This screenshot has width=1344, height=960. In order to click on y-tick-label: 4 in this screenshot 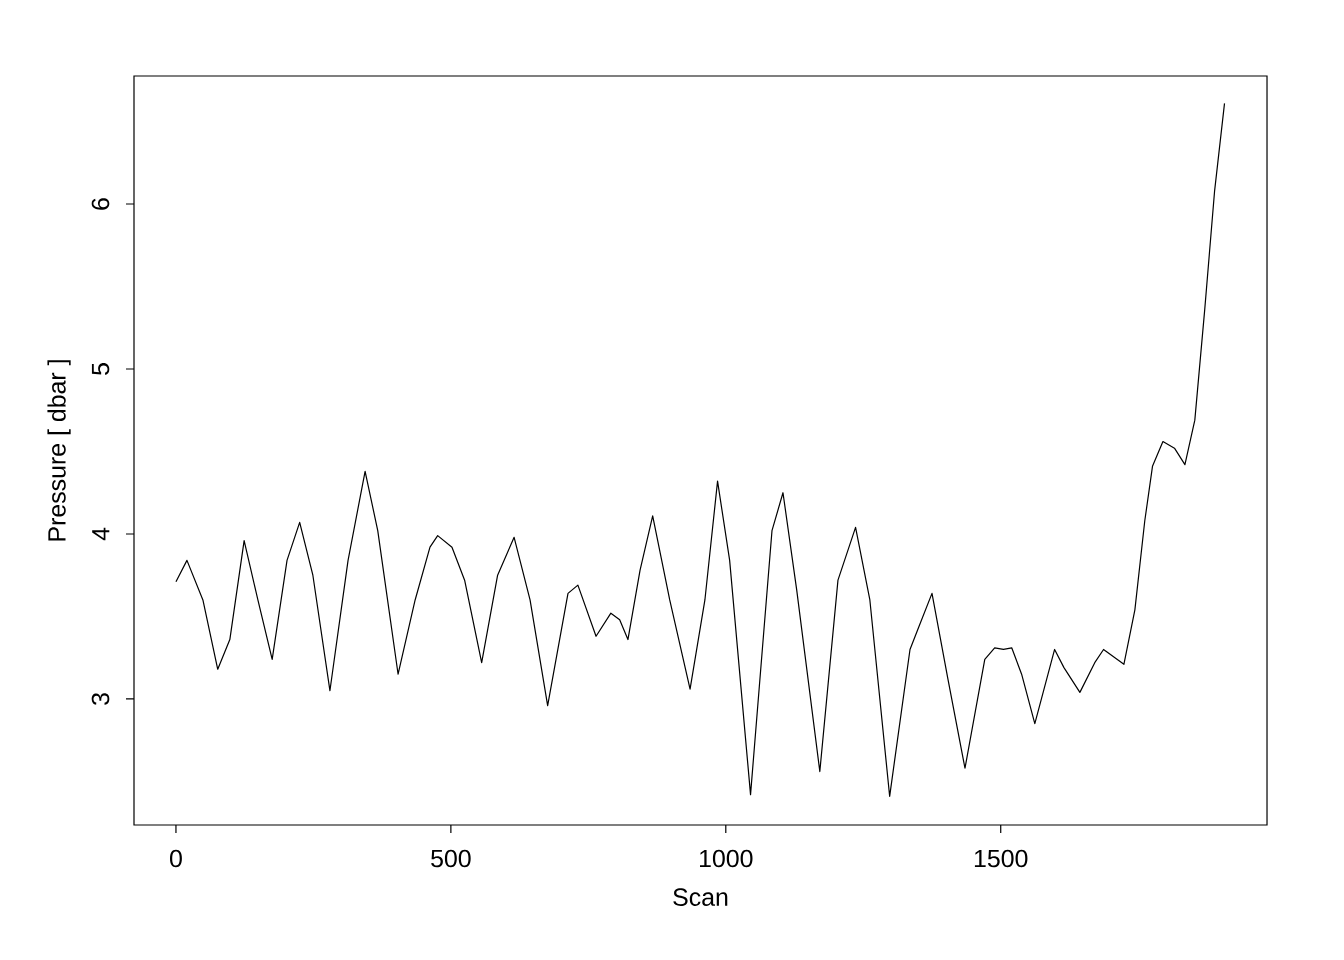, I will do `click(101, 534)`.